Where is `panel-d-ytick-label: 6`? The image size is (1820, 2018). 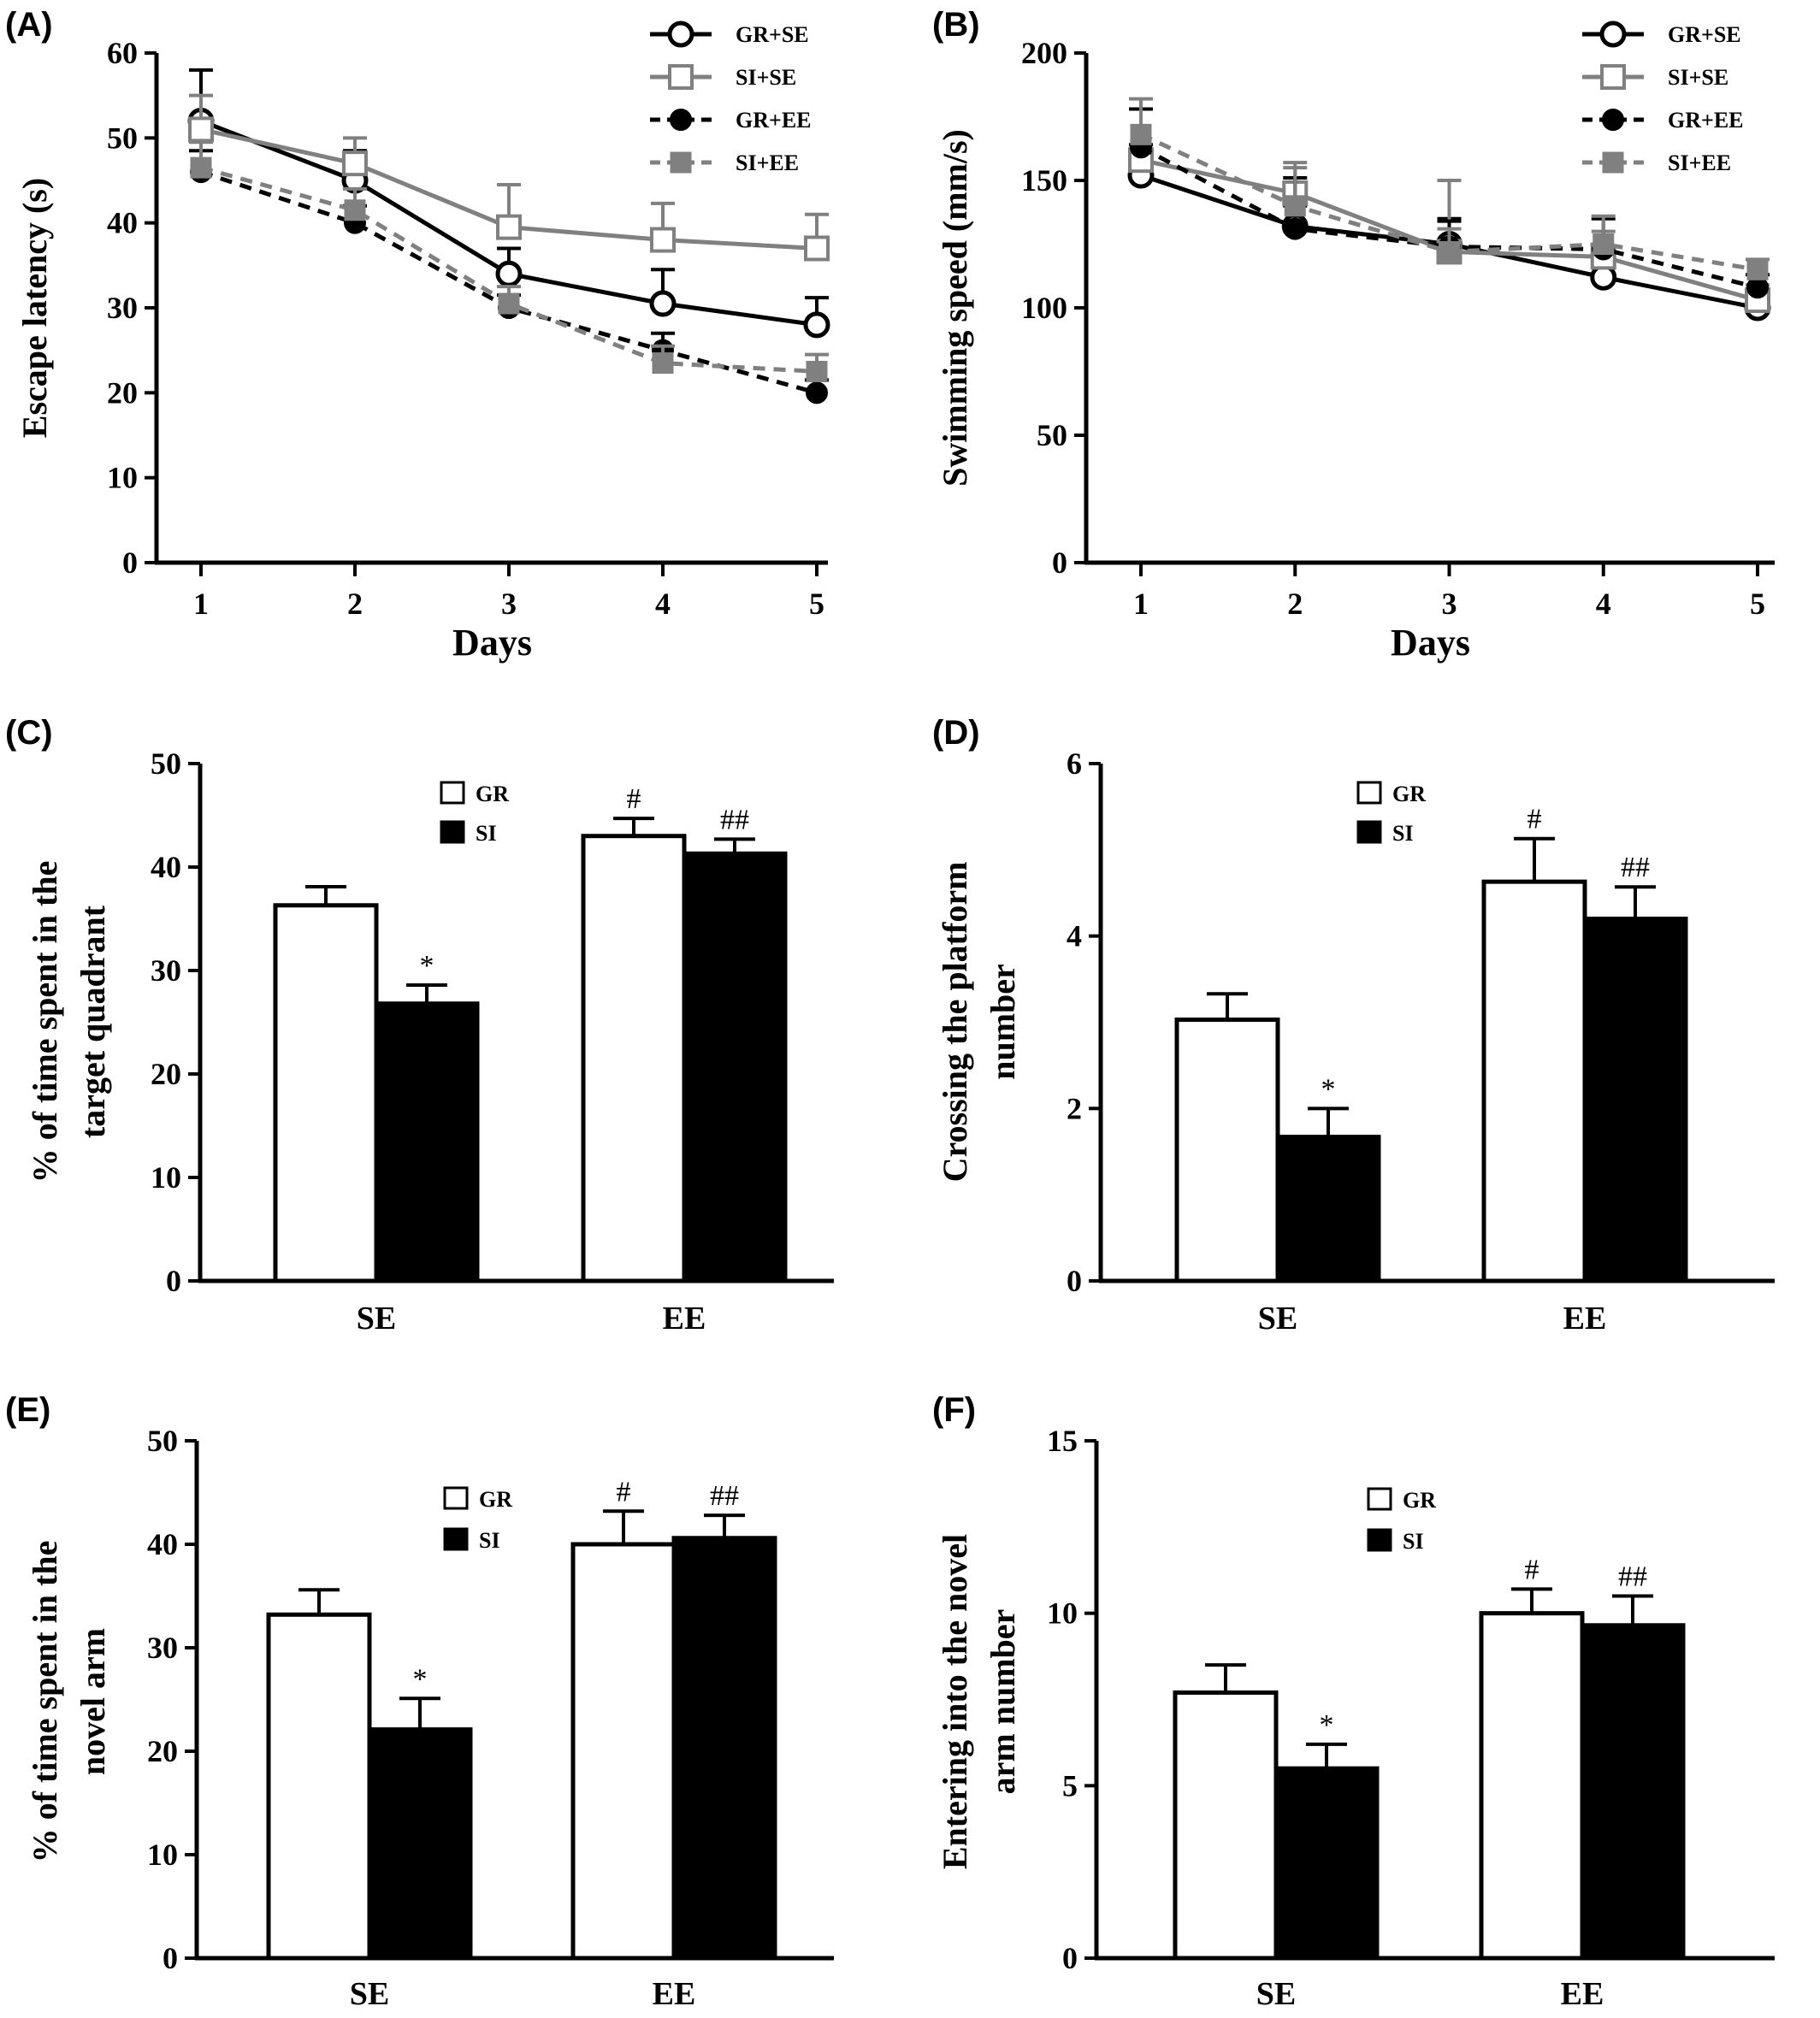
panel-d-ytick-label: 6 is located at coordinates (1074, 763).